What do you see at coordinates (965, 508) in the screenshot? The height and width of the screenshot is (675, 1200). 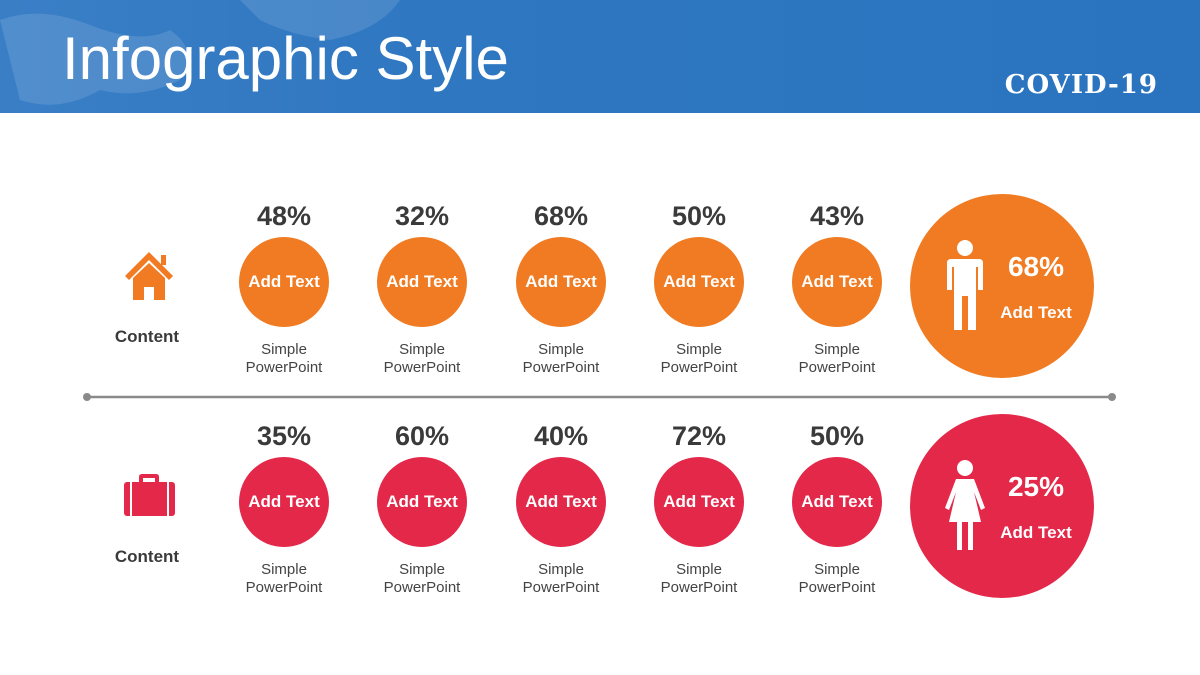 I see `woman-icon` at bounding box center [965, 508].